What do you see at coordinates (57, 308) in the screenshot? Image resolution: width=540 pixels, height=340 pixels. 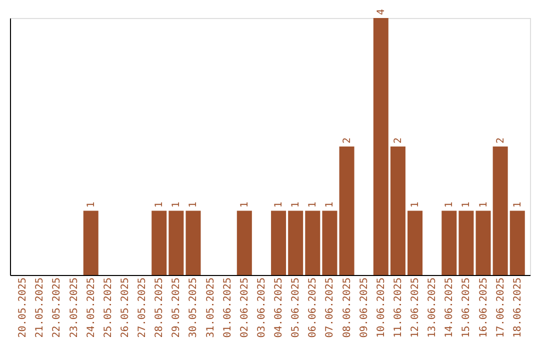 I see `x-tick-label: 22.05.2025` at bounding box center [57, 308].